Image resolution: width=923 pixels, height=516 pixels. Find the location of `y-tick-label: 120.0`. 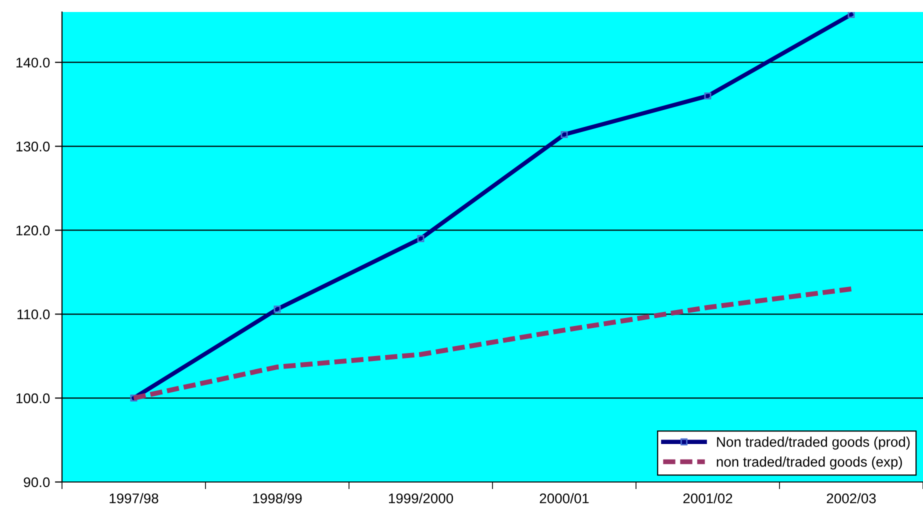

y-tick-label: 120.0 is located at coordinates (33, 231).